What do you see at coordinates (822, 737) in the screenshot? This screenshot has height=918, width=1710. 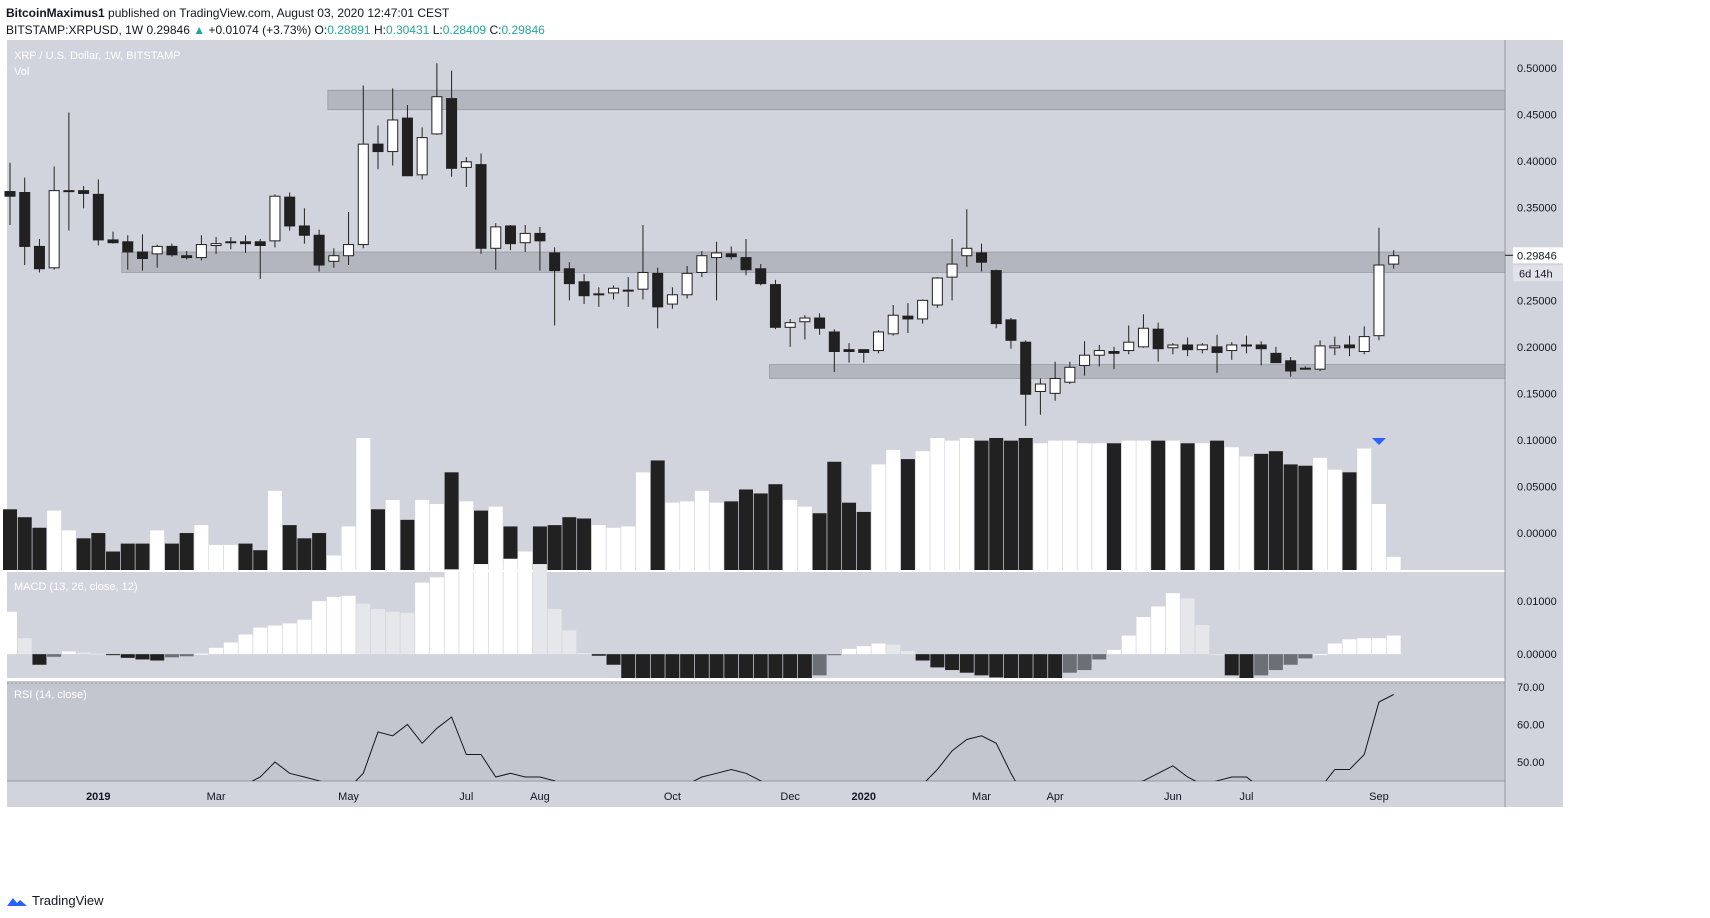 I see `rsi-line` at bounding box center [822, 737].